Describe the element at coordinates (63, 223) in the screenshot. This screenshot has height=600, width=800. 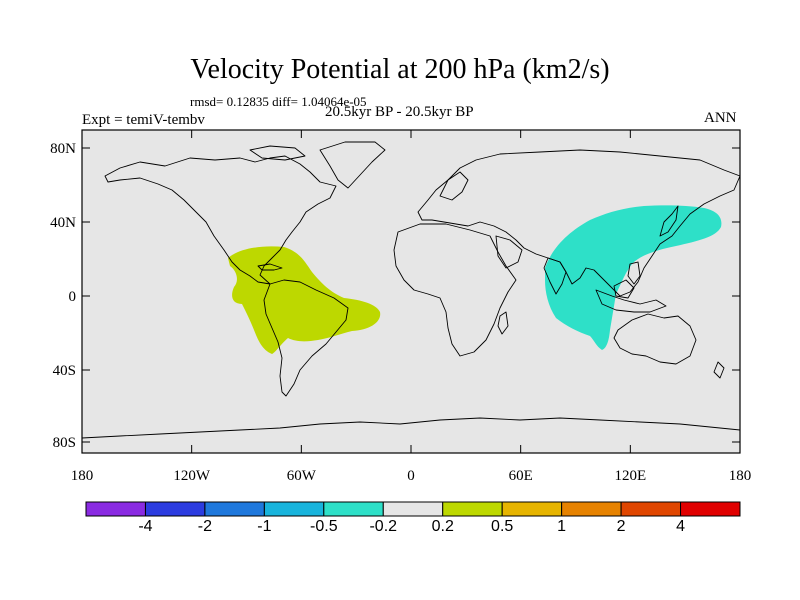
I see `lat-tick-label: 40N` at that location.